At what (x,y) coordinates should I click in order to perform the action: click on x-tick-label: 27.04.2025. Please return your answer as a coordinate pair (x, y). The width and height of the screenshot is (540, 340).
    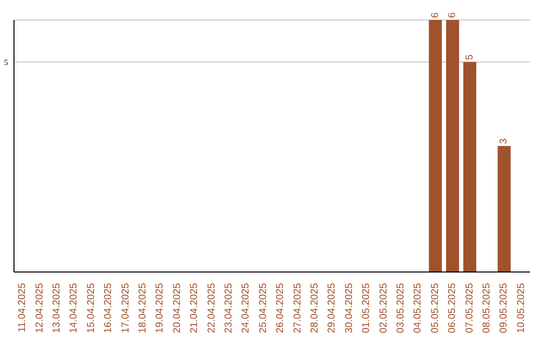
    Looking at the image, I should click on (298, 308).